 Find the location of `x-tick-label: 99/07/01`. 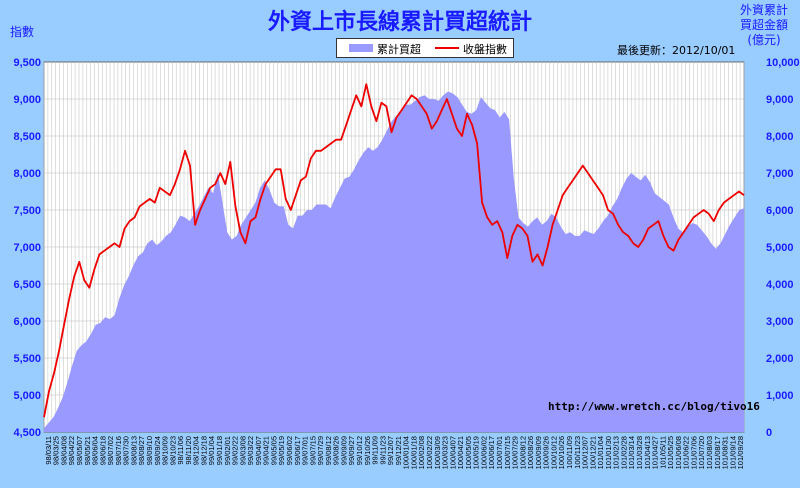

x-tick-label: 99/07/01 is located at coordinates (305, 450).